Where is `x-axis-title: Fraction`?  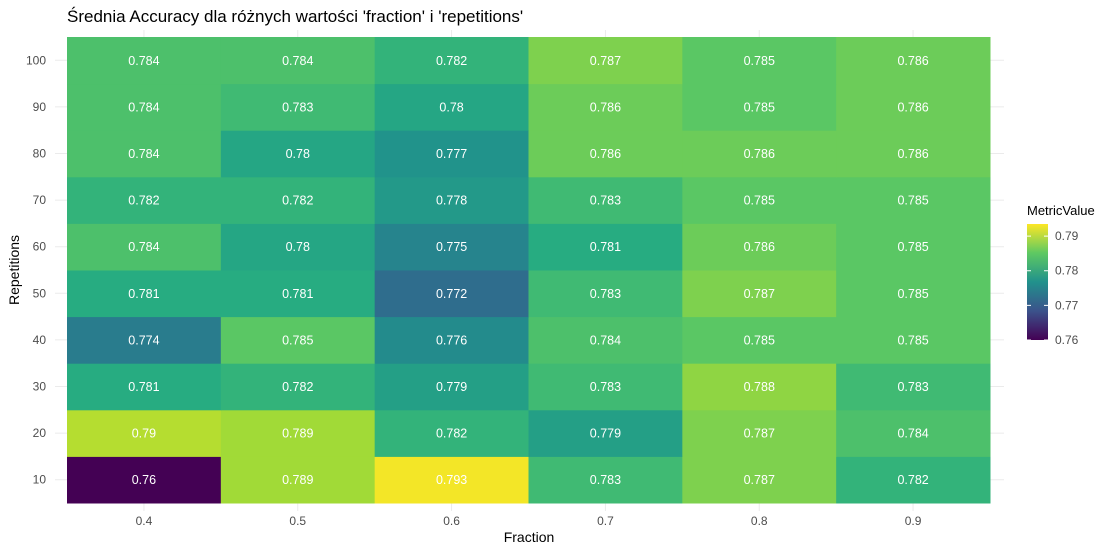
x-axis-title: Fraction is located at coordinates (529, 537).